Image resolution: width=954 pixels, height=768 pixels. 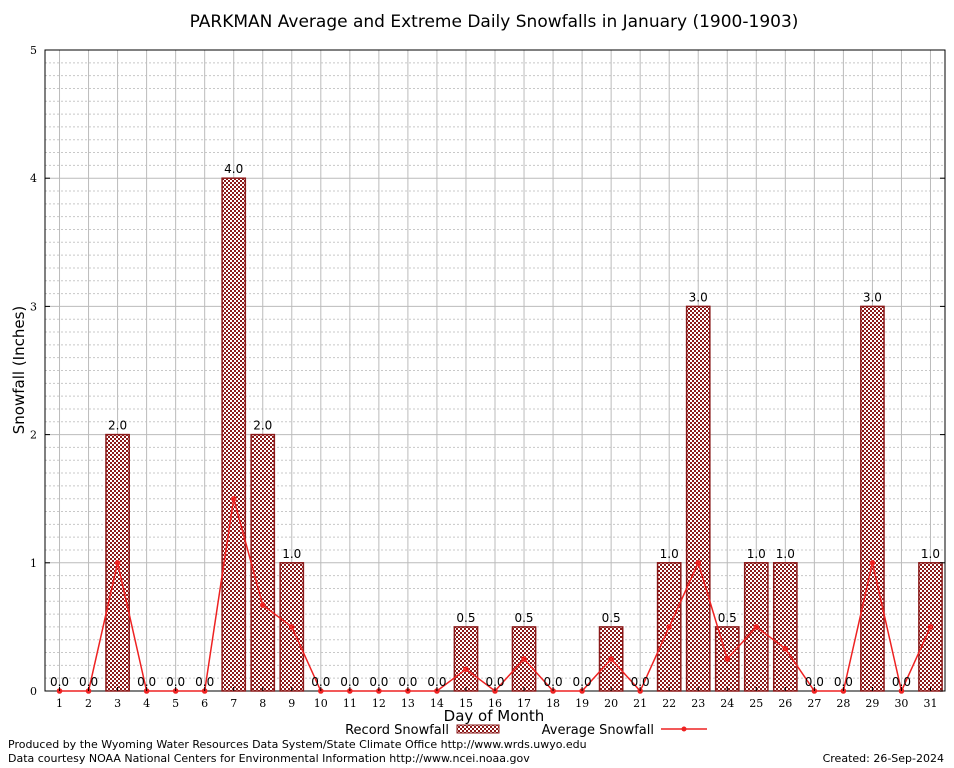 I want to click on x-tick-label: 1, so click(x=59, y=703).